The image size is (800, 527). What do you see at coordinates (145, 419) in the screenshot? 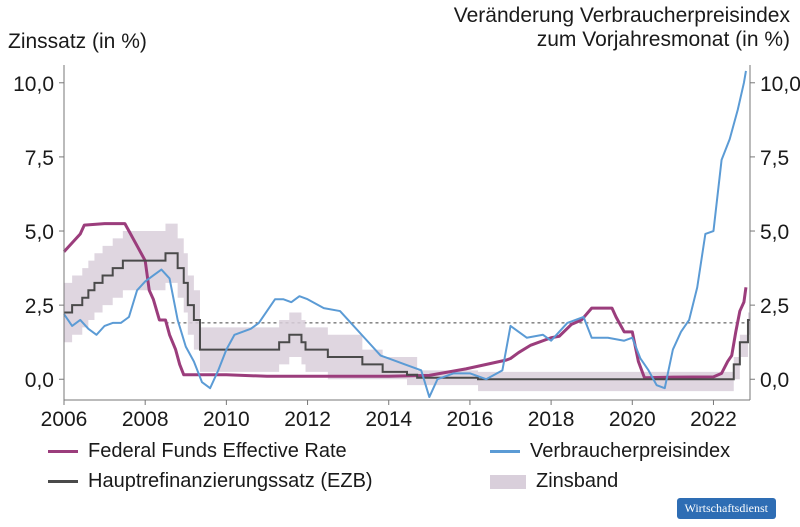
I see `x-tick-label: 2008` at bounding box center [145, 419].